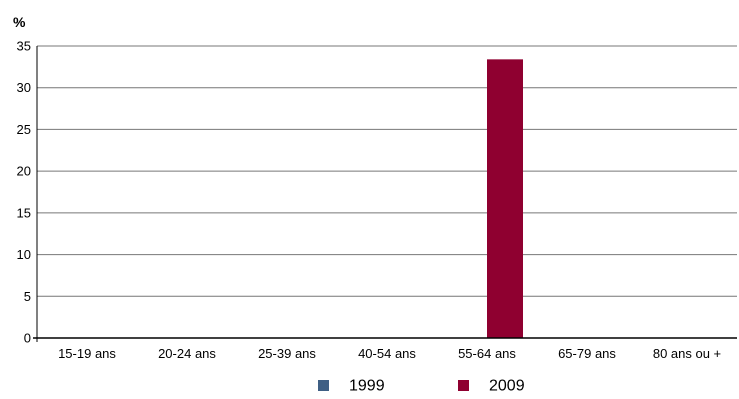  What do you see at coordinates (19, 22) in the screenshot?
I see `y-axis-unit-label: %` at bounding box center [19, 22].